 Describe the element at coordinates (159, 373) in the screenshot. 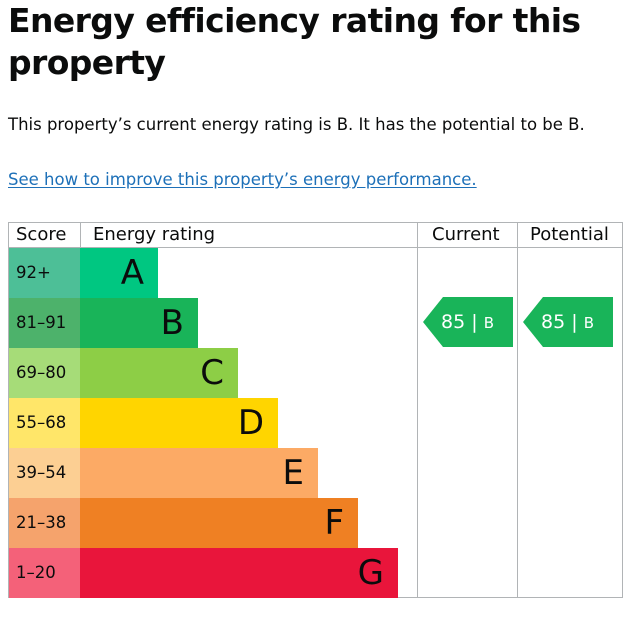

I see `band-bar: C` at that location.